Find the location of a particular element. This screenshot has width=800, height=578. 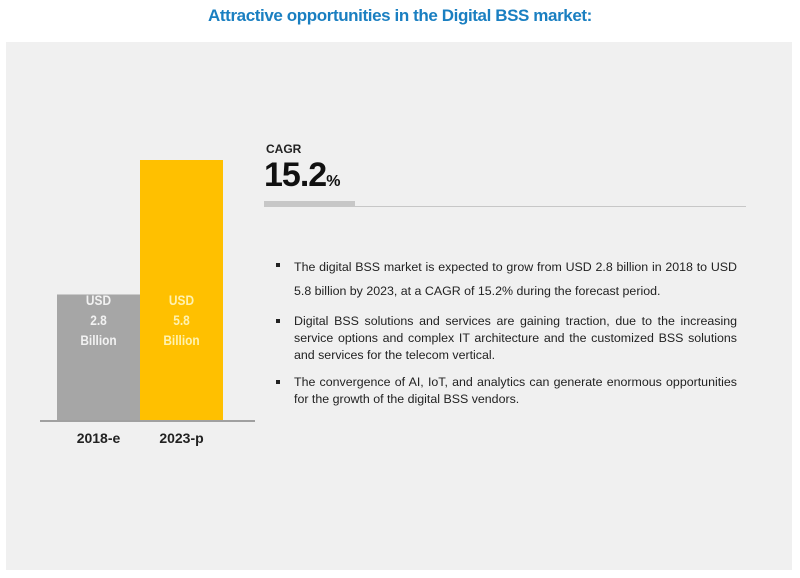

cagr-divider is located at coordinates (505, 206).